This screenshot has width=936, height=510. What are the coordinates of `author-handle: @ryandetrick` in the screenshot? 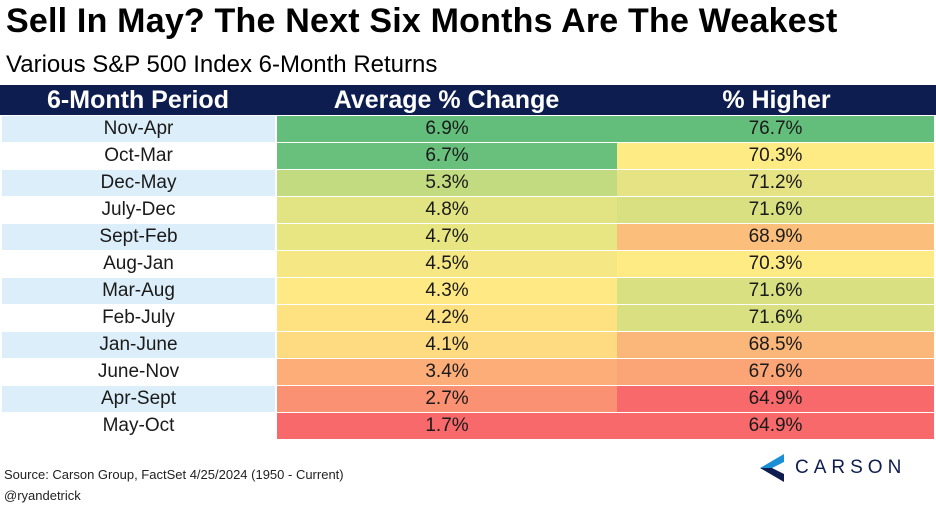 It's located at (42, 495).